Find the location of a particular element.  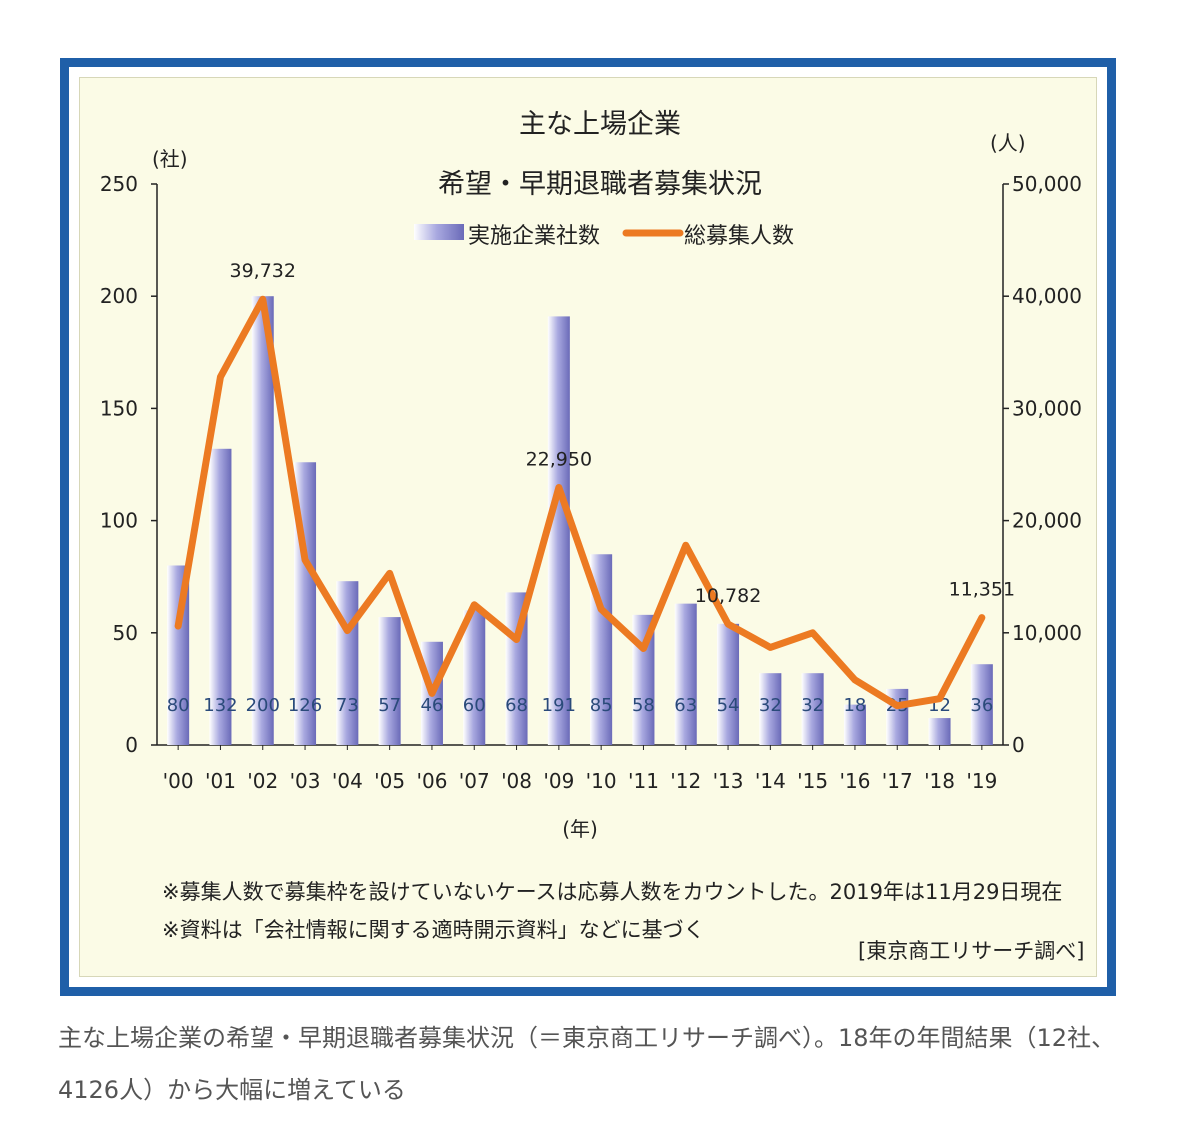

chart-title: 主な上場企業 is located at coordinates (600, 124).